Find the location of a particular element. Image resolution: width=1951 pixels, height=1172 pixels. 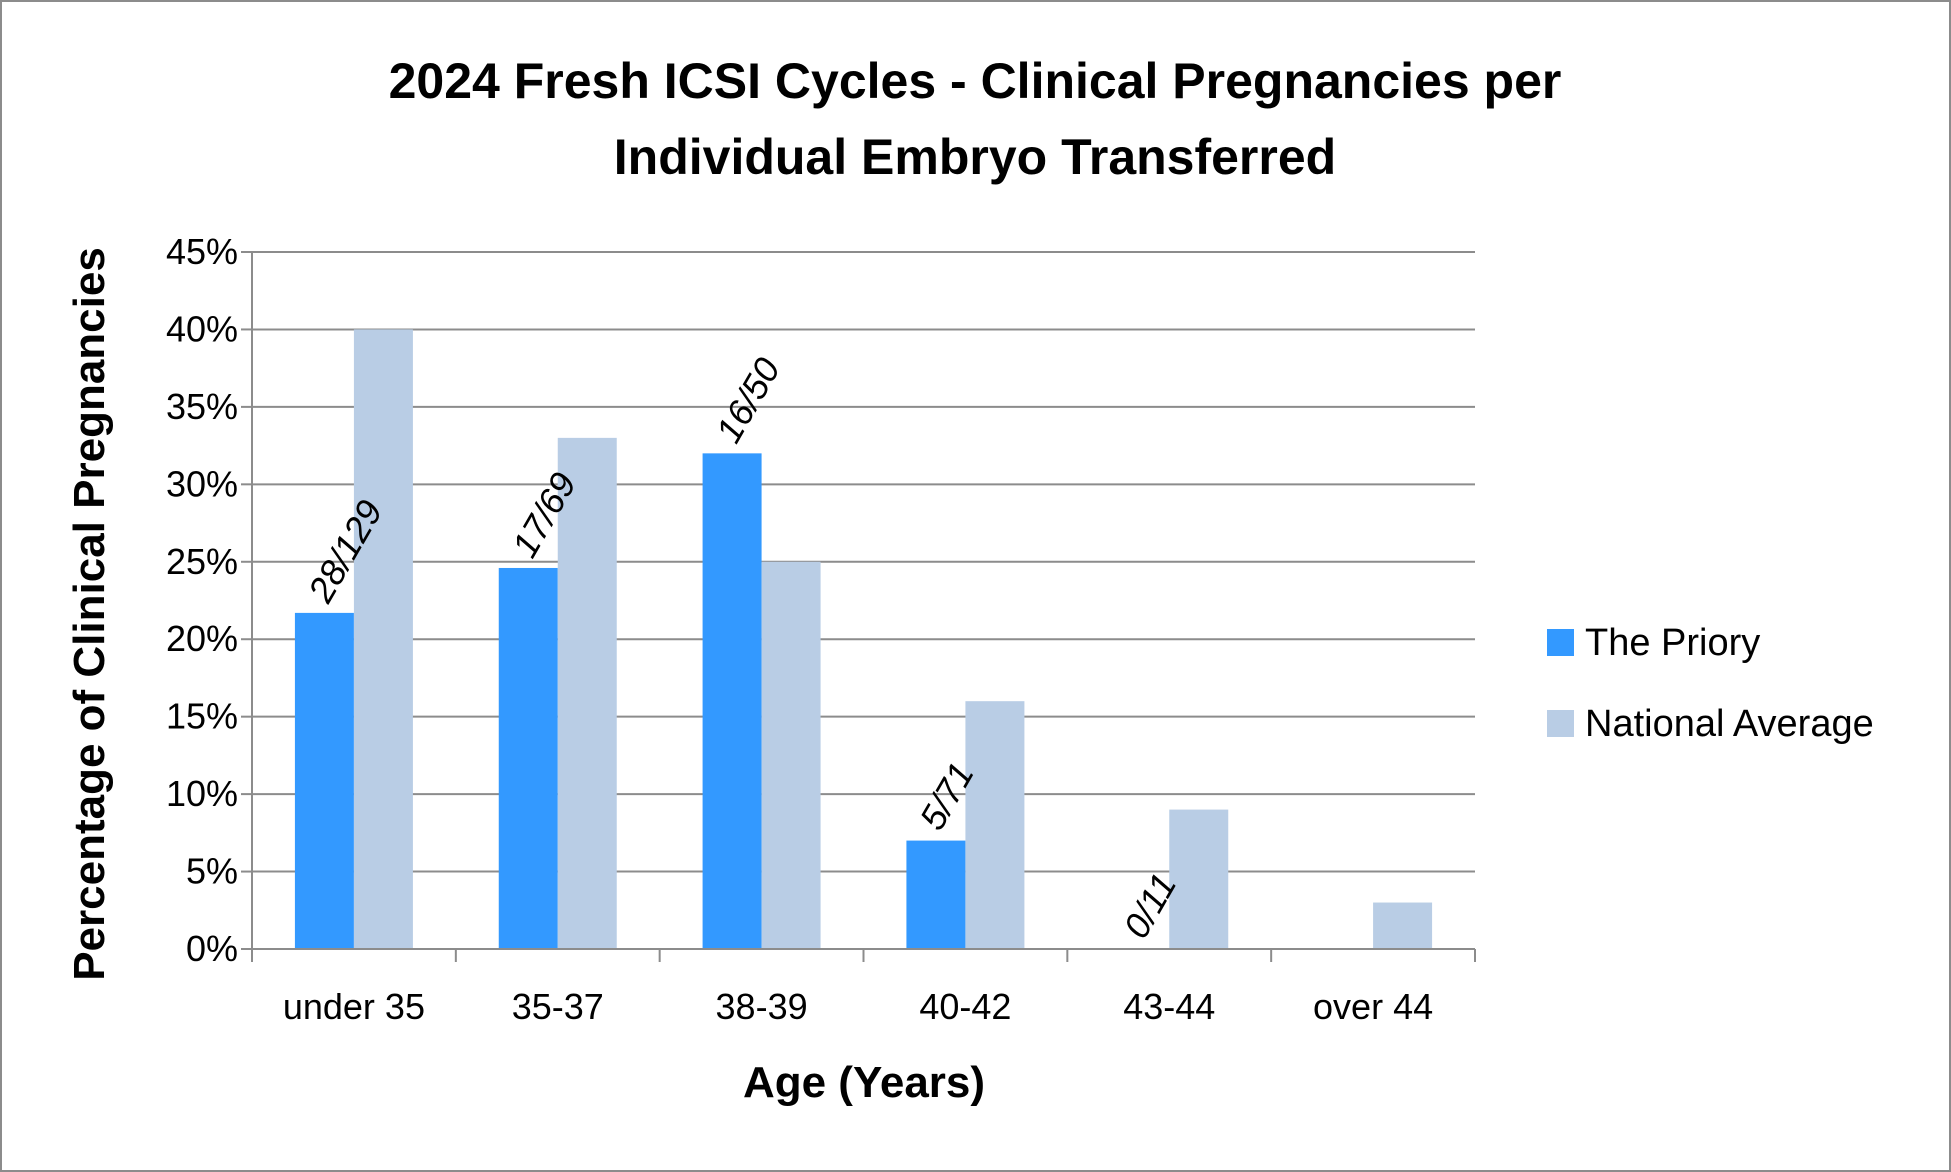

x-tick-label: 38-39 is located at coordinates (762, 1006).